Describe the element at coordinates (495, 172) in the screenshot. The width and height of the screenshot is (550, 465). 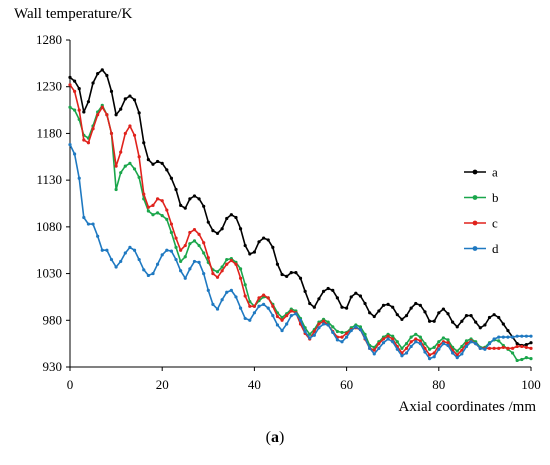
I see `legend-label-a: a` at that location.